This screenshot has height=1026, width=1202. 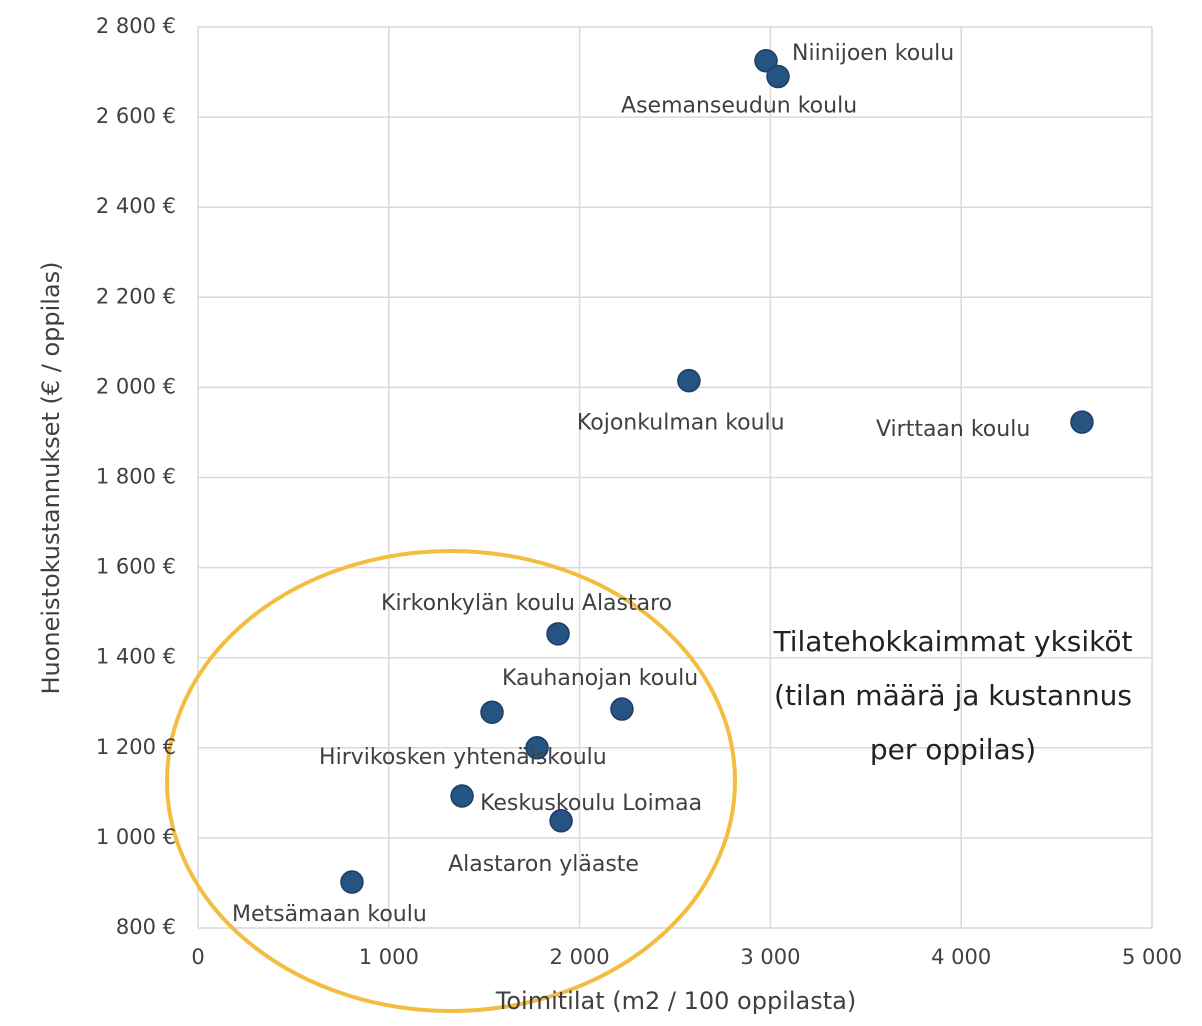 I want to click on annotation: (tilan määrä ja kustannus, so click(x=953, y=695).